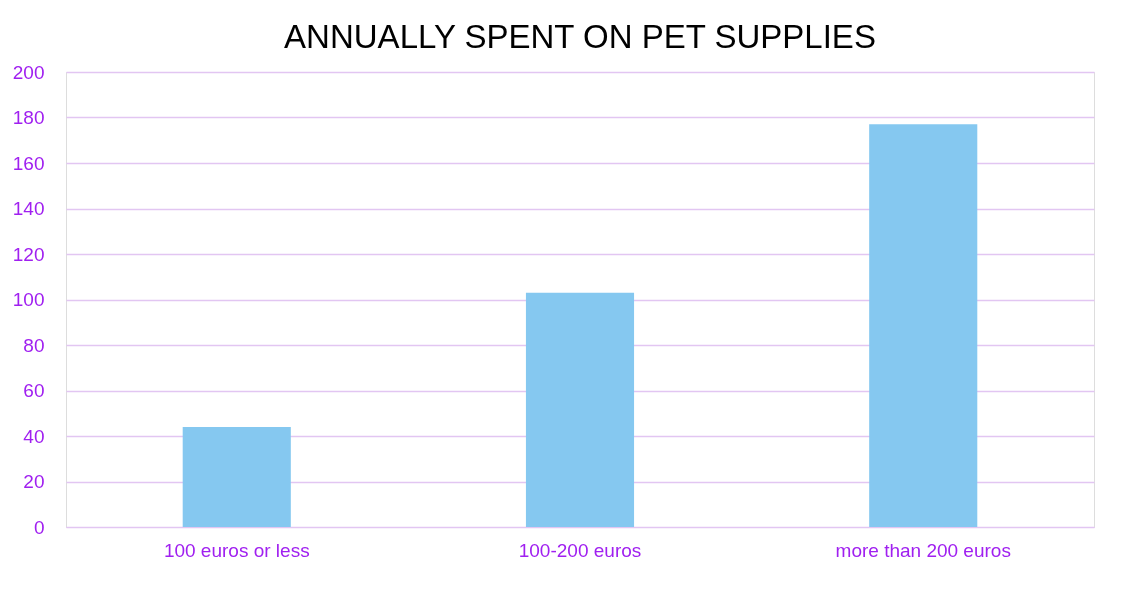  I want to click on y-tick-label: 40, so click(34, 436).